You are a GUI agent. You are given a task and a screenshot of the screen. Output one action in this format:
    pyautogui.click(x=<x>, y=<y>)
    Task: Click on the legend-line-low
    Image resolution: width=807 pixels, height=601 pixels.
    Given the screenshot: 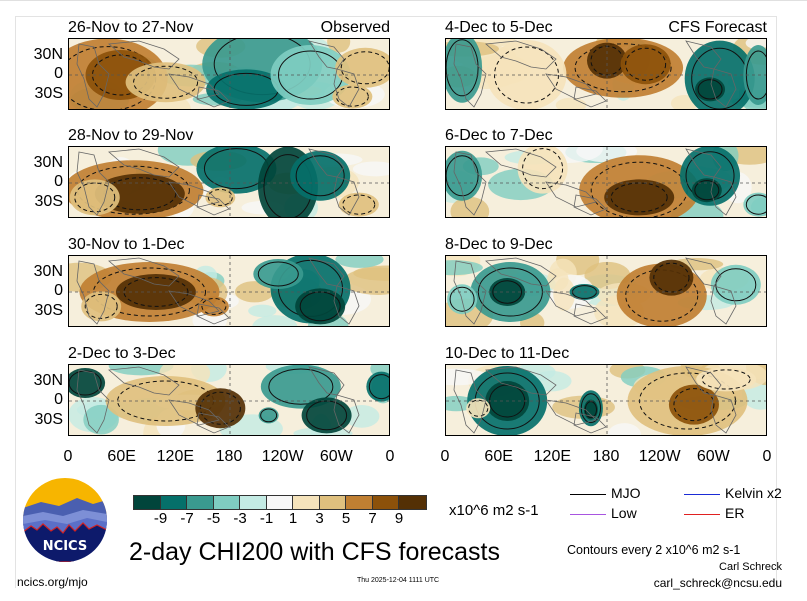 What is the action you would take?
    pyautogui.click(x=588, y=514)
    